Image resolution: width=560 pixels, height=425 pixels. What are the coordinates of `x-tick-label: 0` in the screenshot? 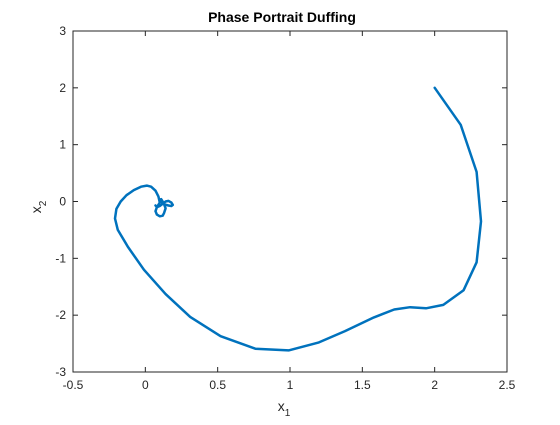 It's located at (145, 385).